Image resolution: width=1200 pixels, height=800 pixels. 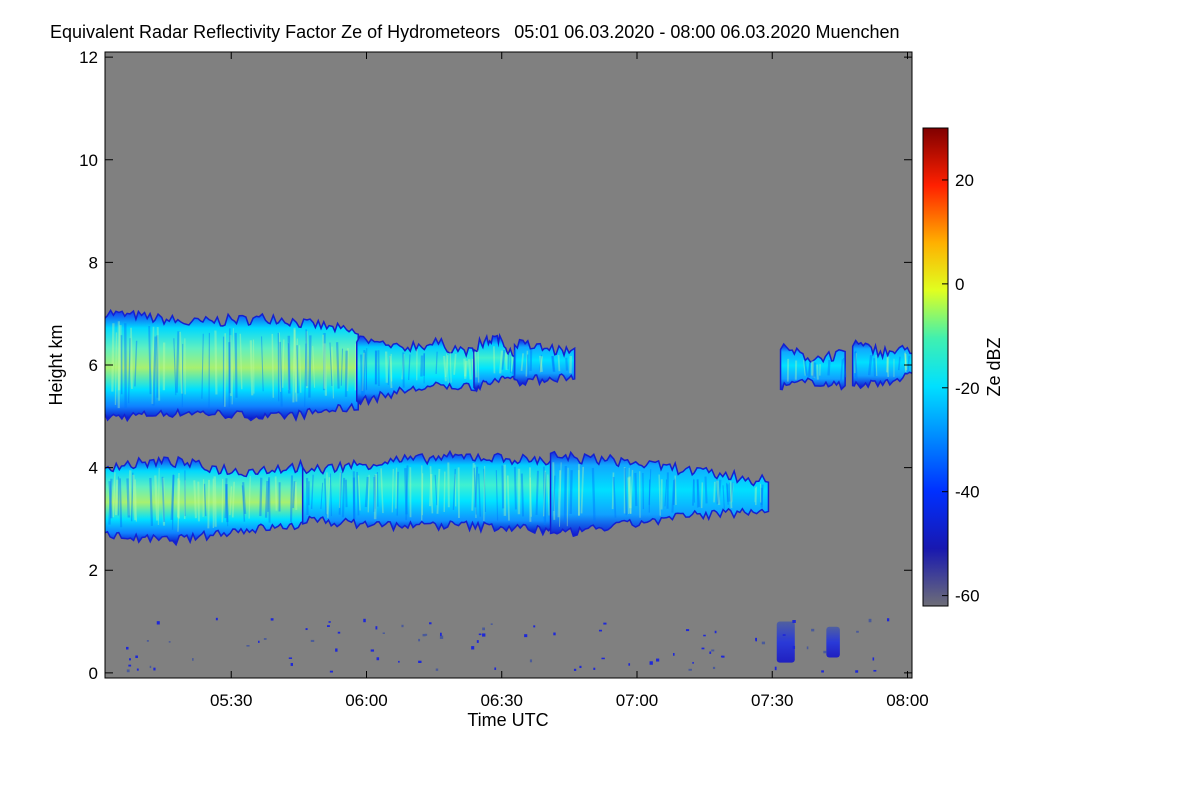 What do you see at coordinates (785, 642) in the screenshot?
I see `ground-echo` at bounding box center [785, 642].